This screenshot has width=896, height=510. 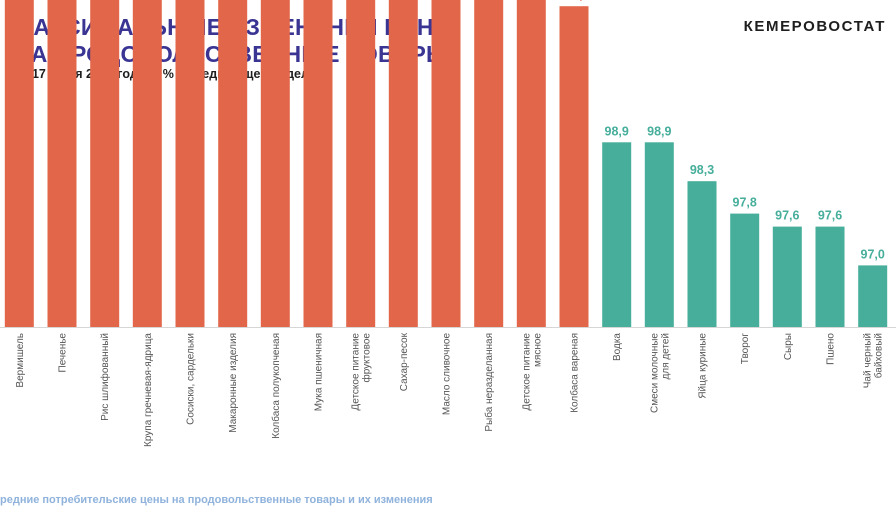 I want to click on category-label-line: Яйца куриные, so click(x=703, y=366).